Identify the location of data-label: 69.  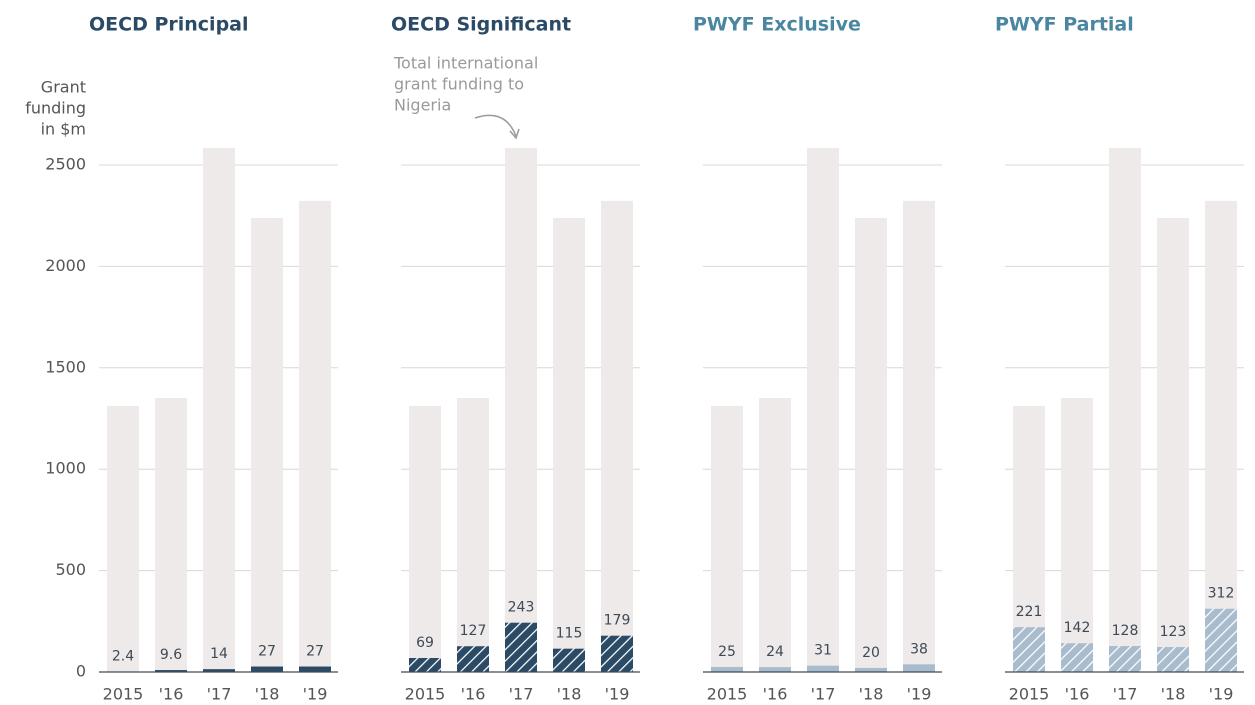
(425, 643).